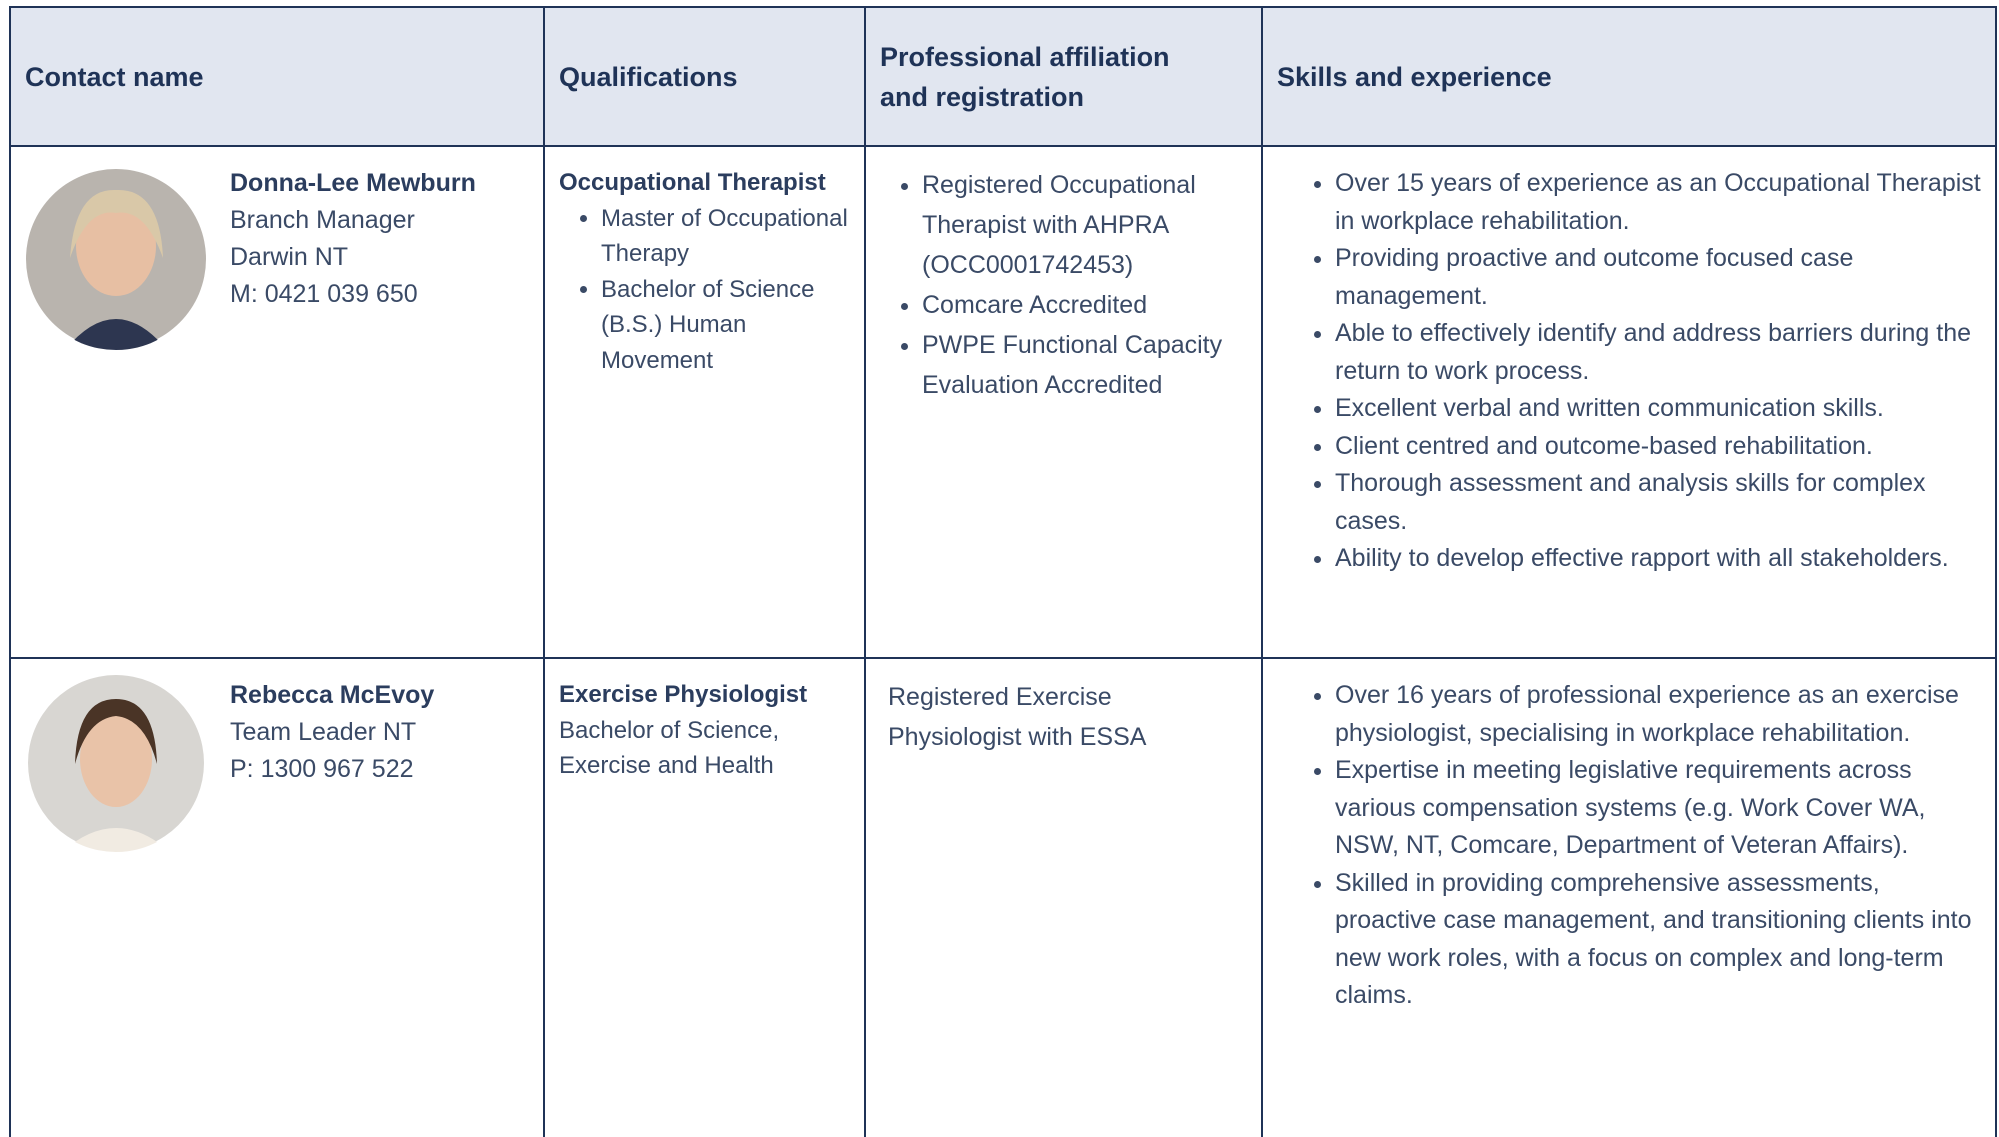 This screenshot has height=1137, width=1999. Describe the element at coordinates (669, 748) in the screenshot. I see `qualification: Bachelor of Science, Exercise and Health` at that location.